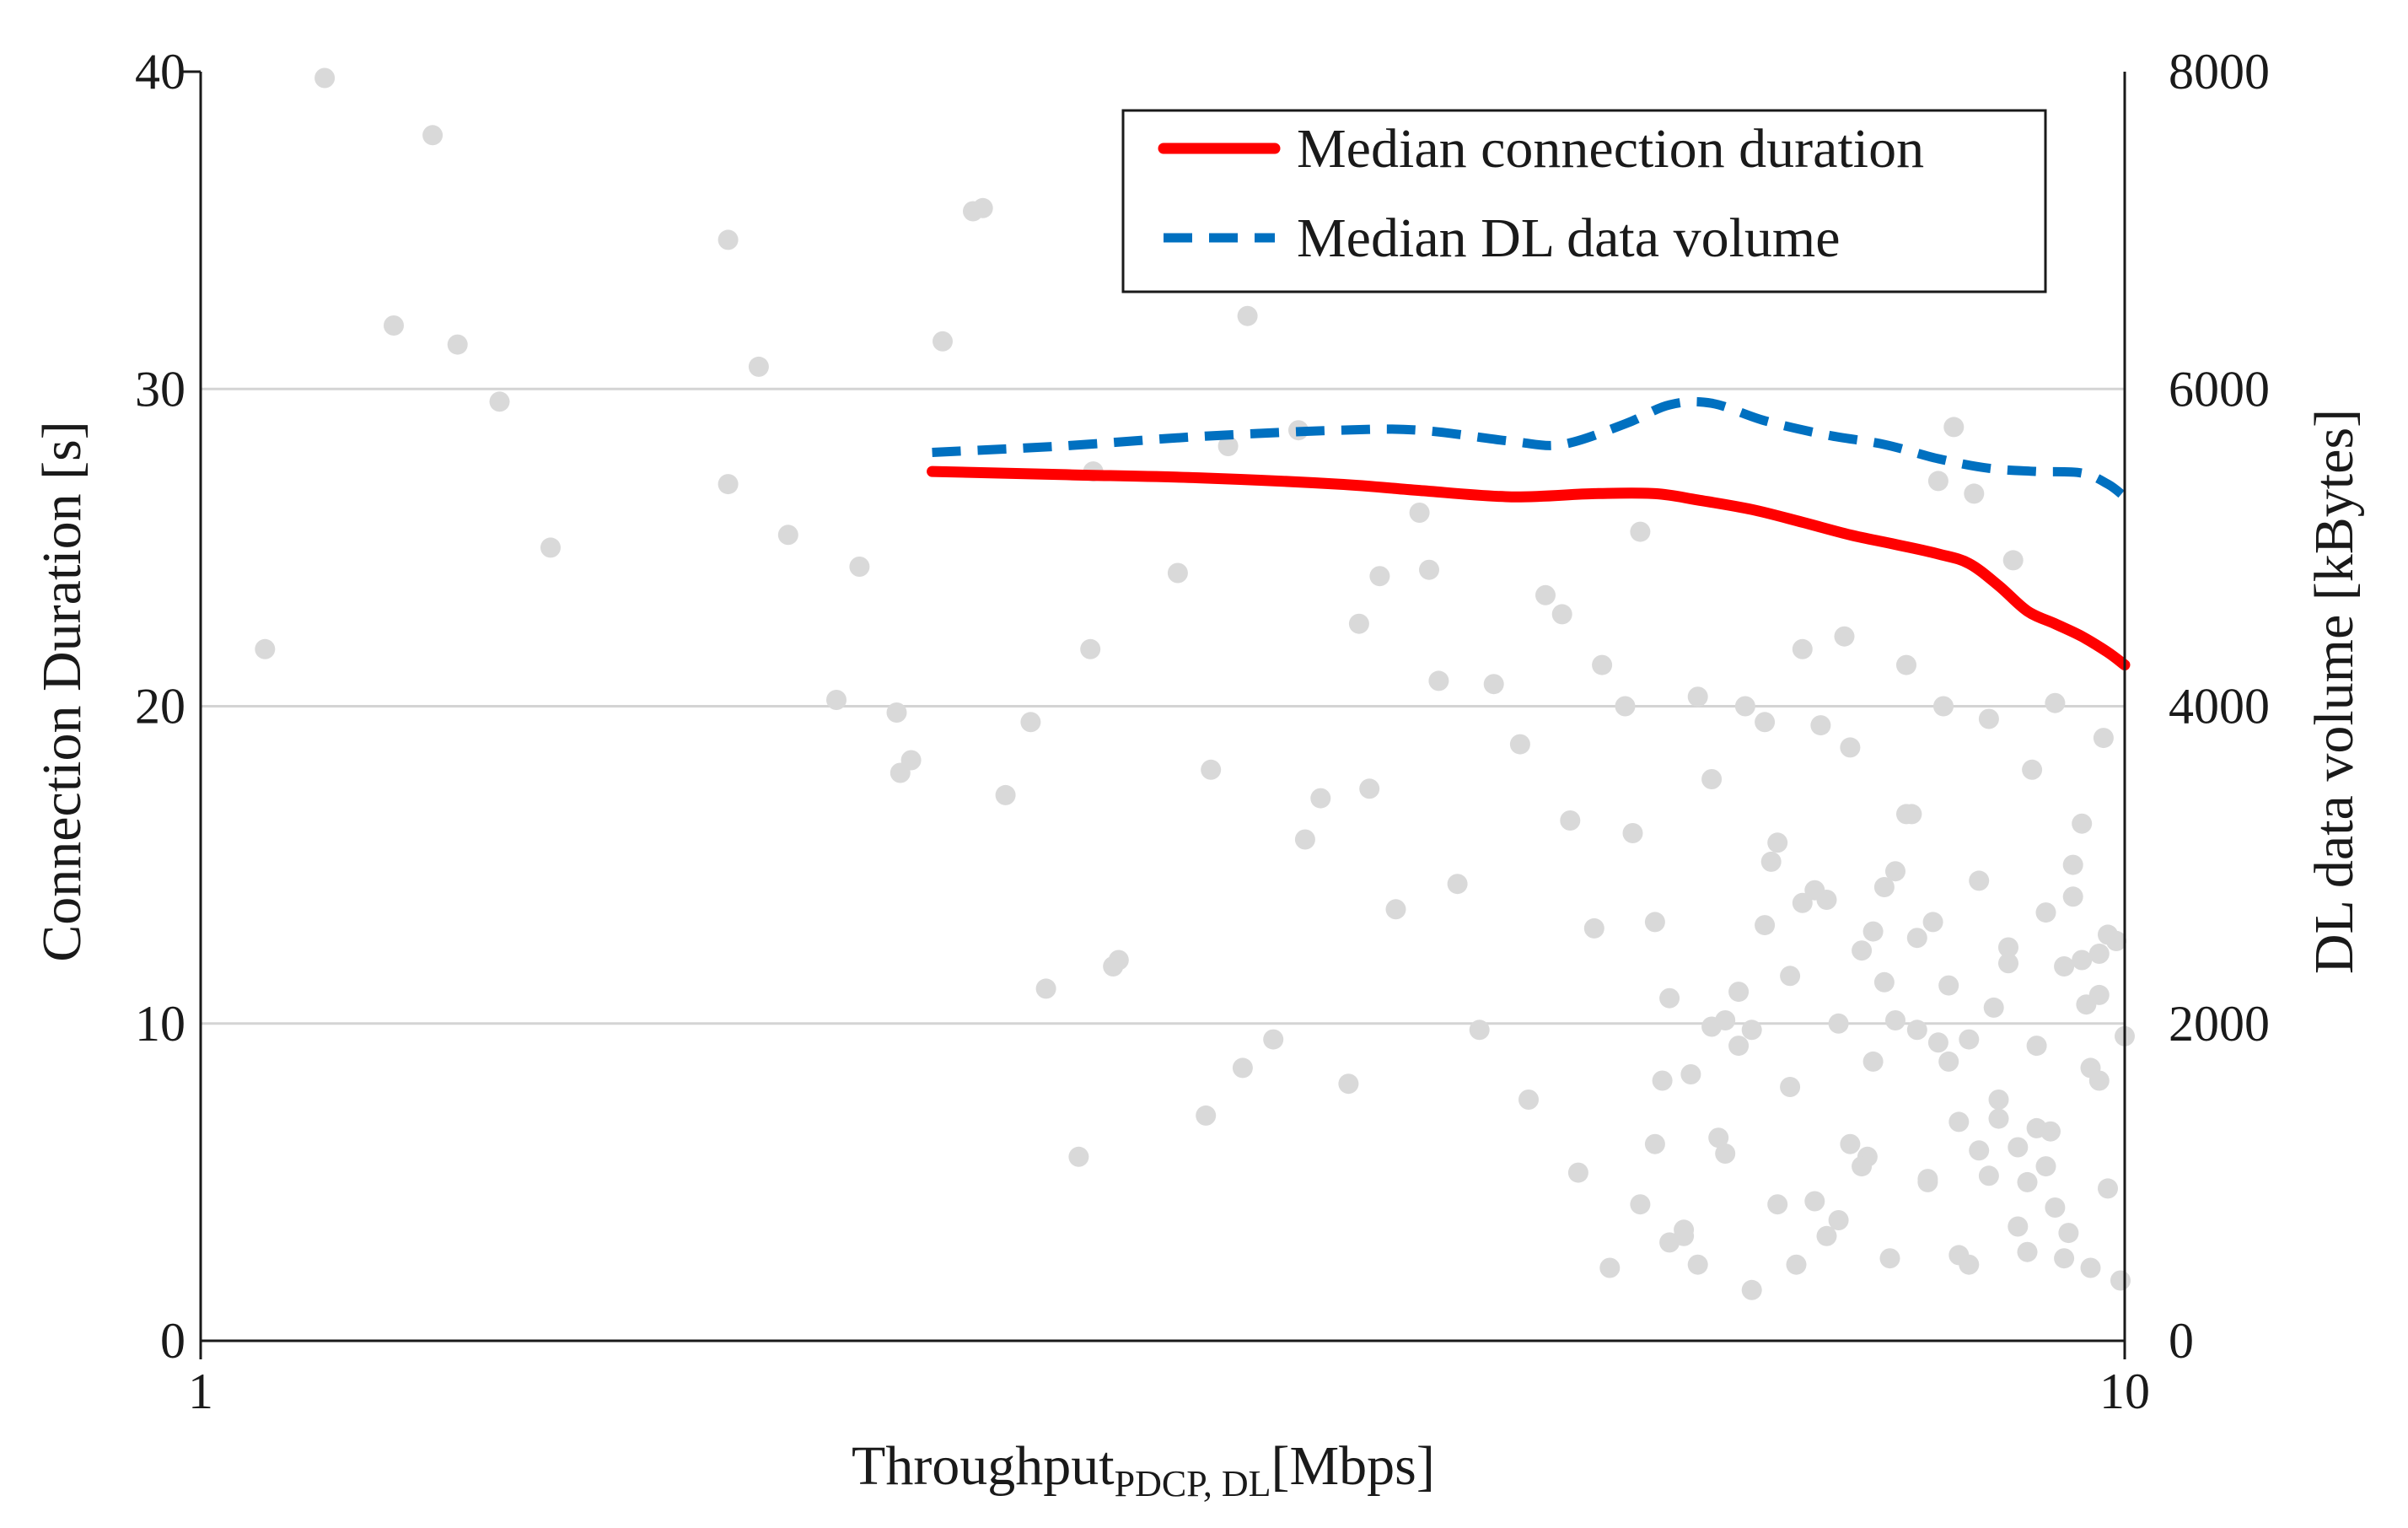 This screenshot has height=1528, width=2408. What do you see at coordinates (172, 1341) in the screenshot?
I see `y-tick-label: 0` at bounding box center [172, 1341].